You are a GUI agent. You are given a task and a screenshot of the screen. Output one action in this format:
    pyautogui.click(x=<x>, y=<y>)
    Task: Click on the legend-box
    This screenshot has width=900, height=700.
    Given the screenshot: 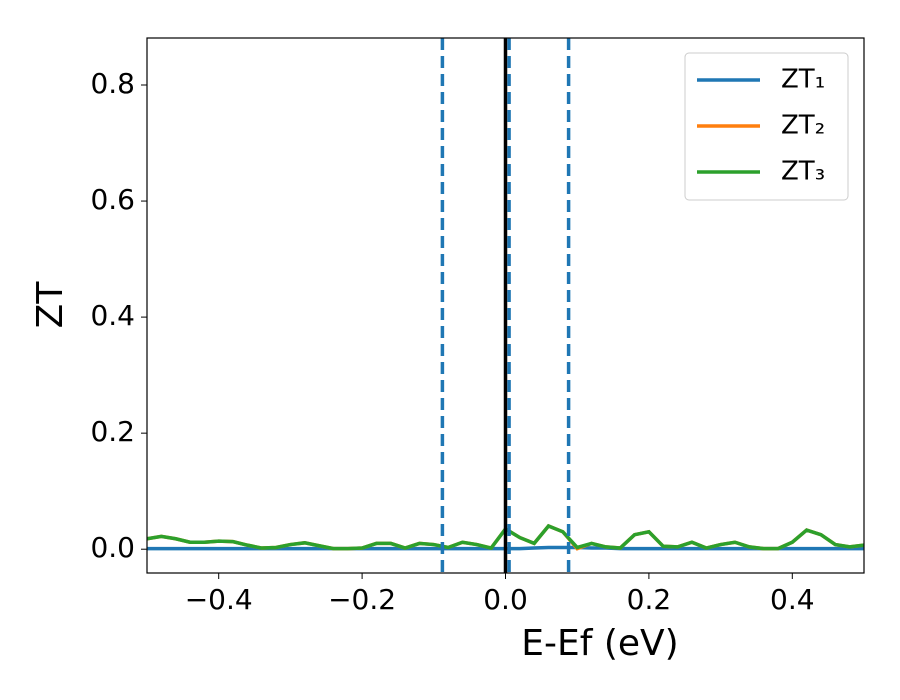 What is the action you would take?
    pyautogui.click(x=766, y=126)
    